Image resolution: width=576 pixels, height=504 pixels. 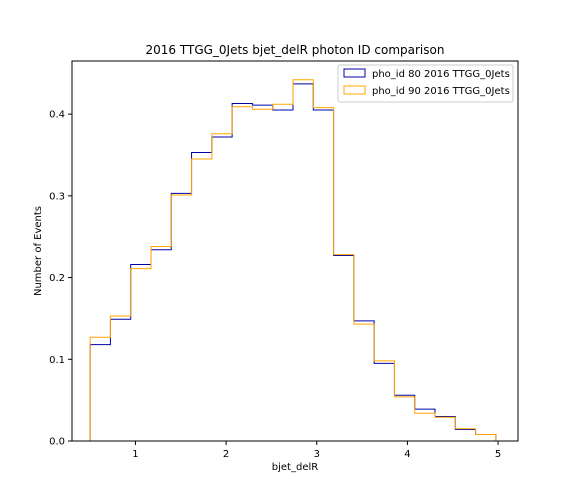 What do you see at coordinates (57, 442) in the screenshot?
I see `y-tick-label: 0.0` at bounding box center [57, 442].